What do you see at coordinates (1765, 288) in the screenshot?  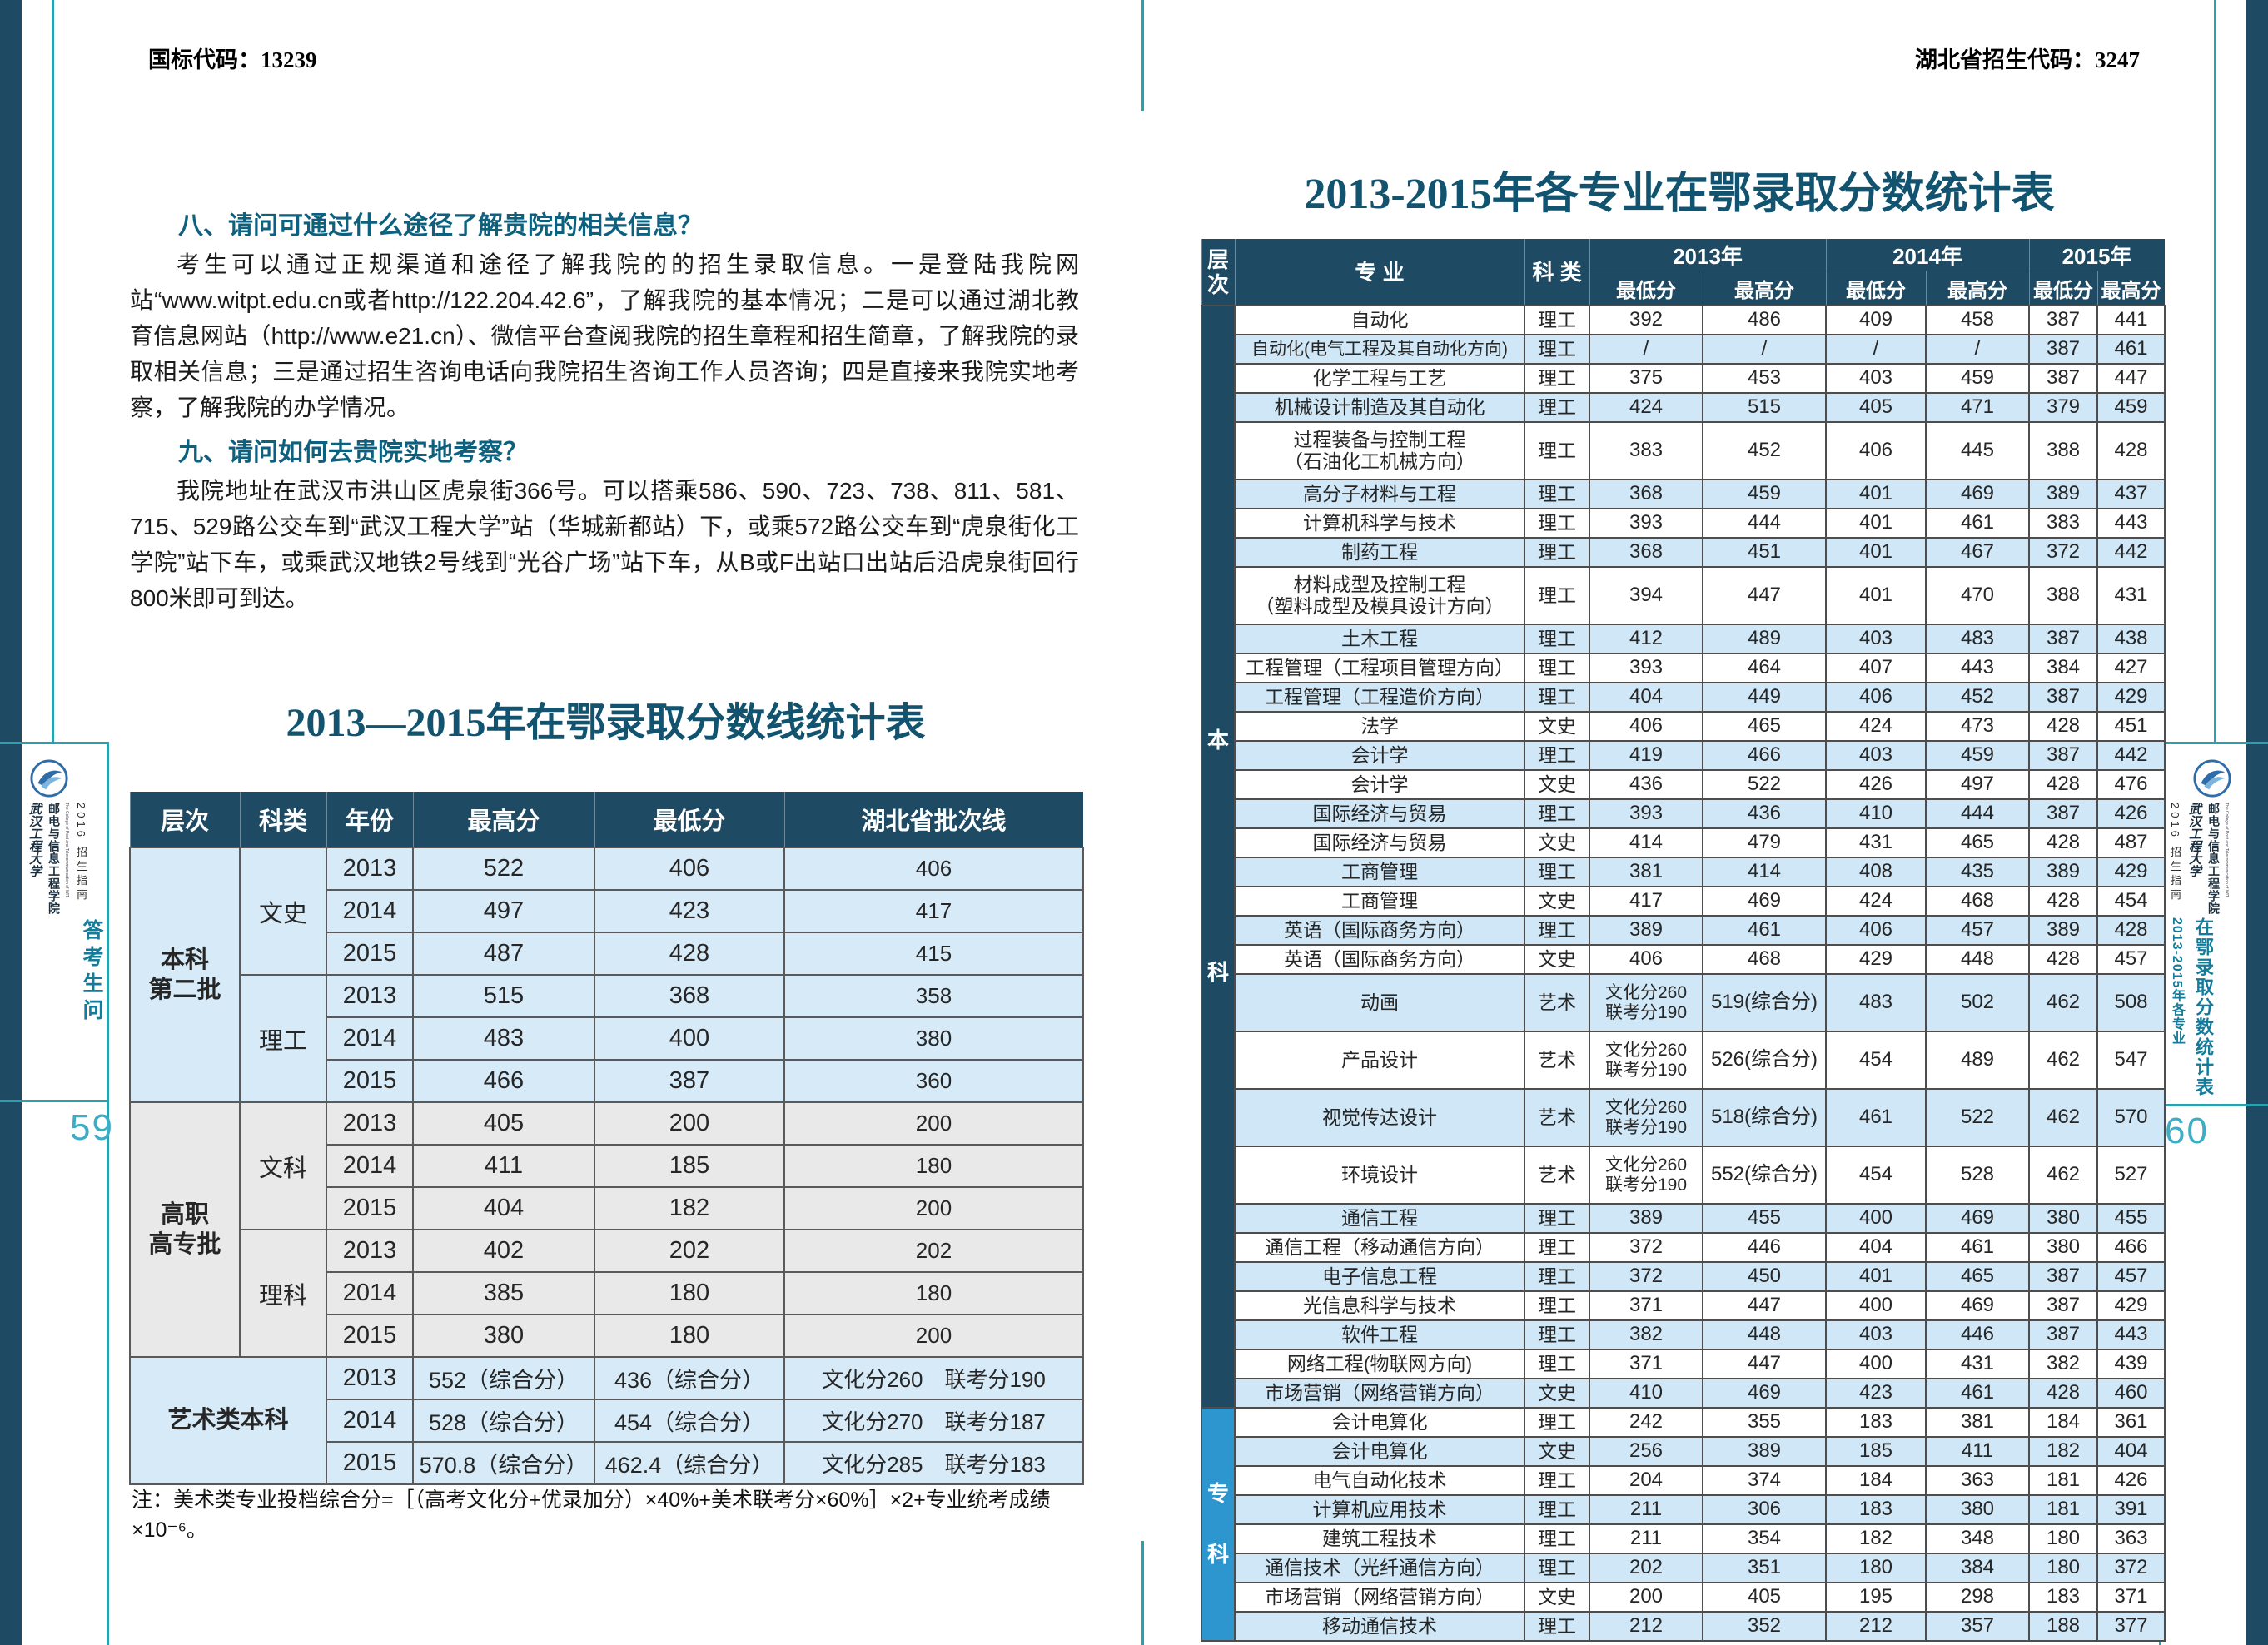 I see `score-subheader: 最高分` at bounding box center [1765, 288].